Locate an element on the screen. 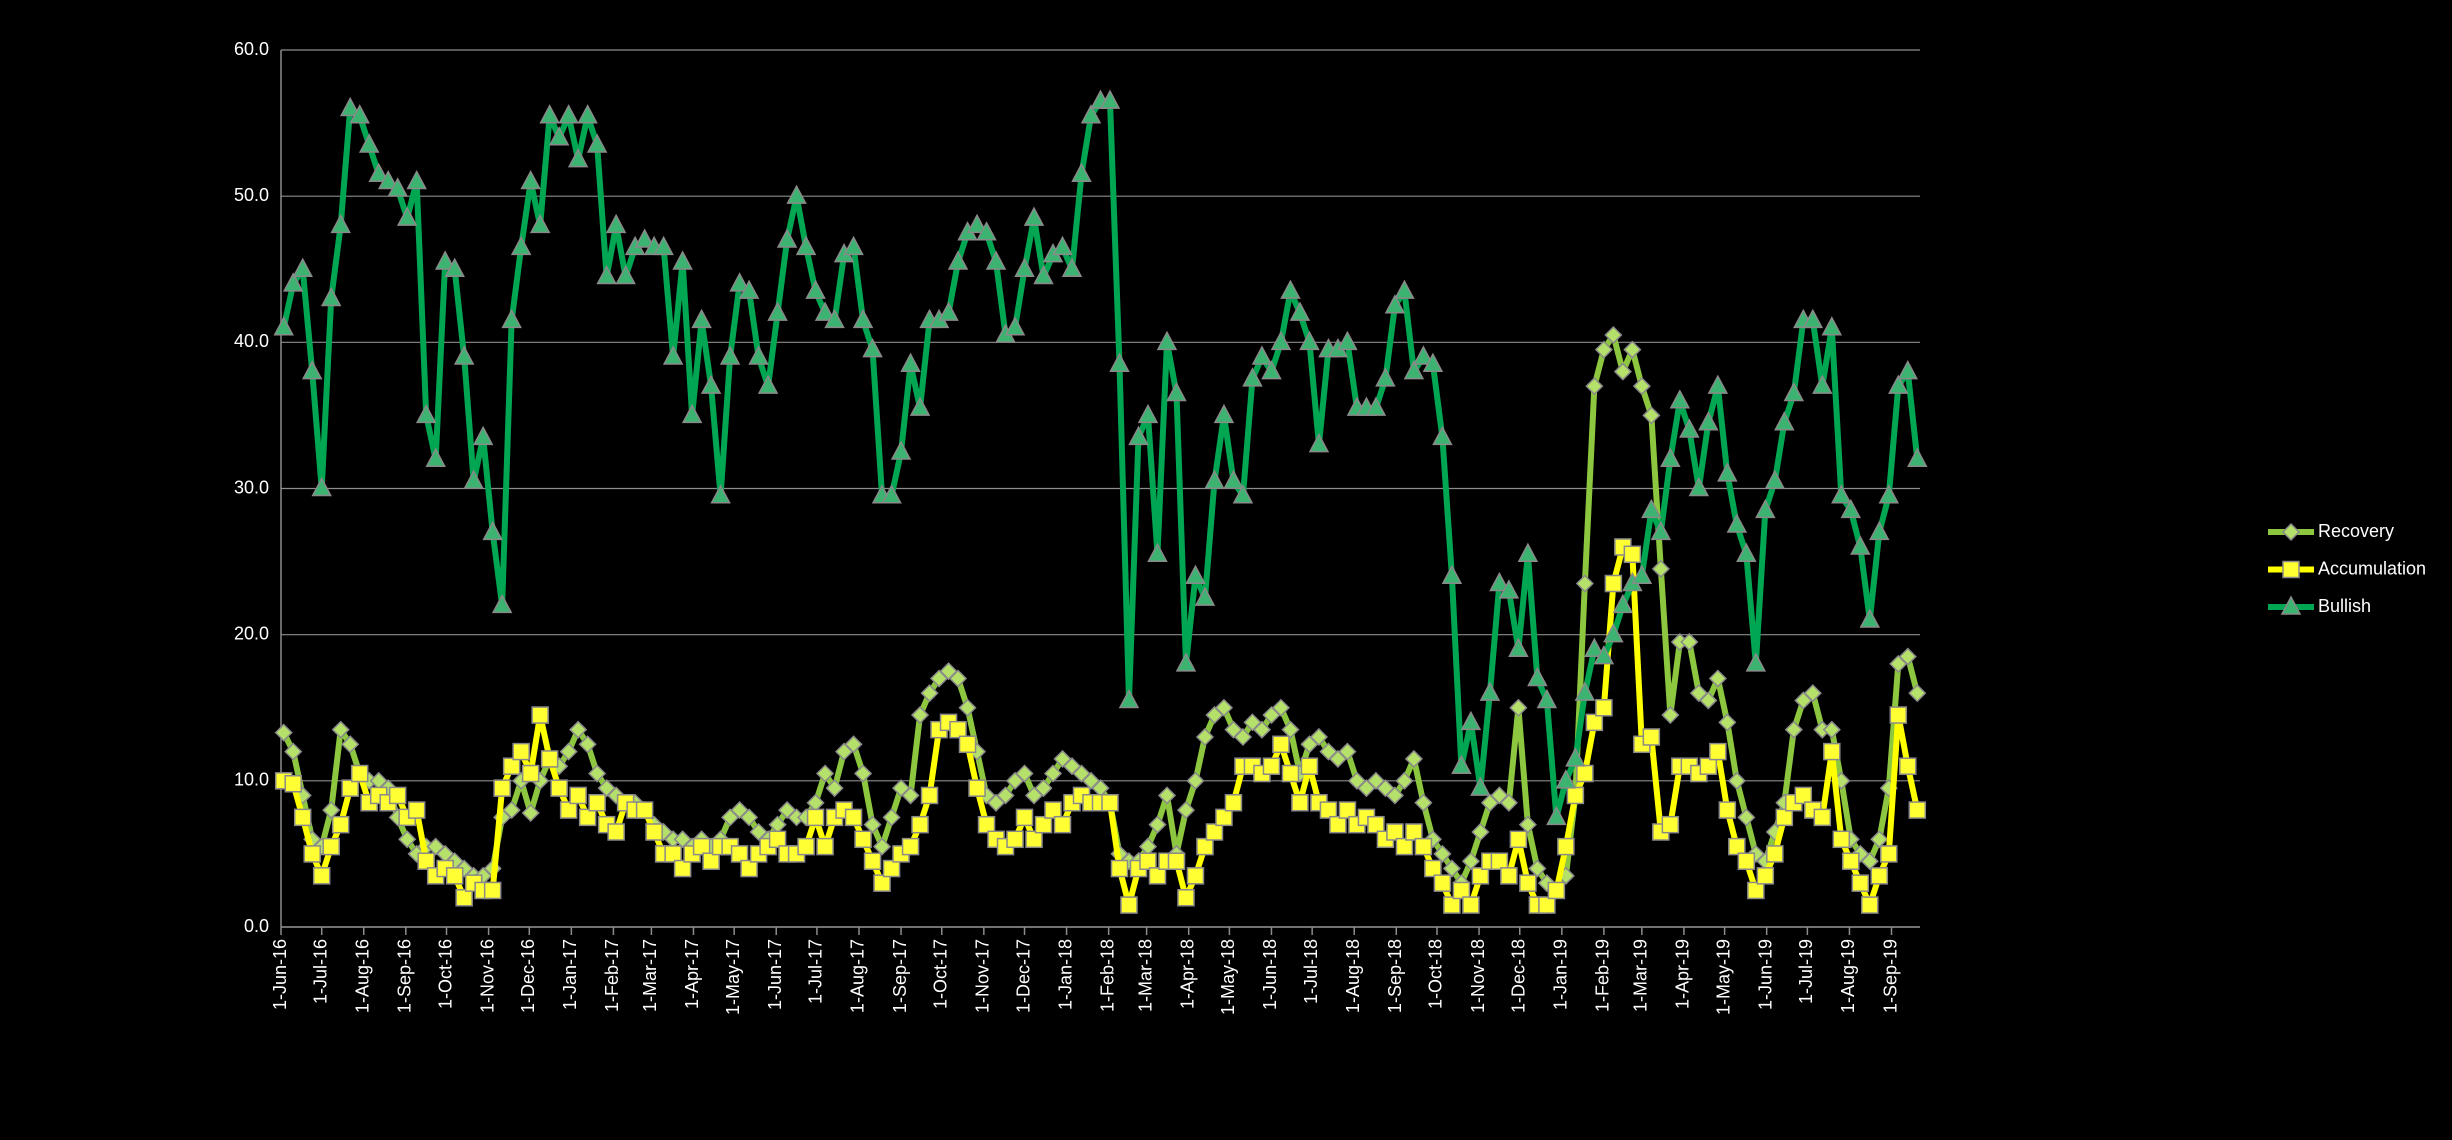 The height and width of the screenshot is (1140, 2452). y-tick-label: 20.0 is located at coordinates (251, 633).